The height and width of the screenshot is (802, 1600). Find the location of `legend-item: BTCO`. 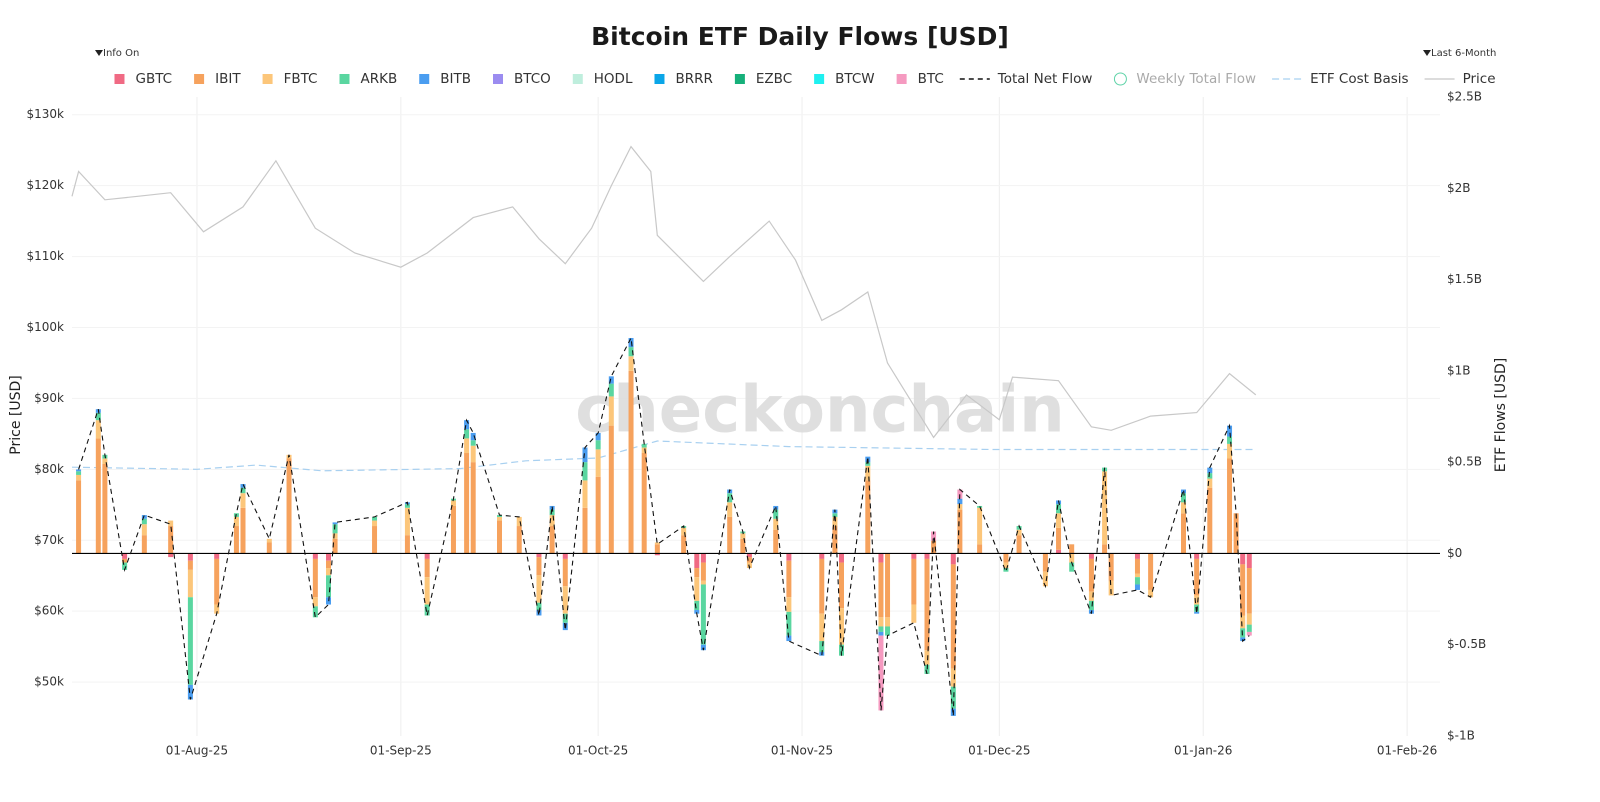

legend-item: BTCO is located at coordinates (522, 79).